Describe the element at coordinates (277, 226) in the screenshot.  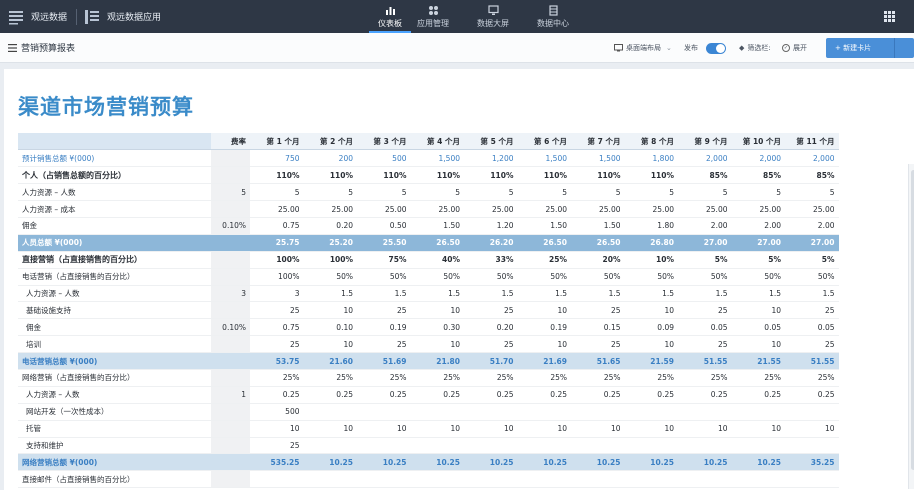
I see `month-cell: 0.75` at that location.